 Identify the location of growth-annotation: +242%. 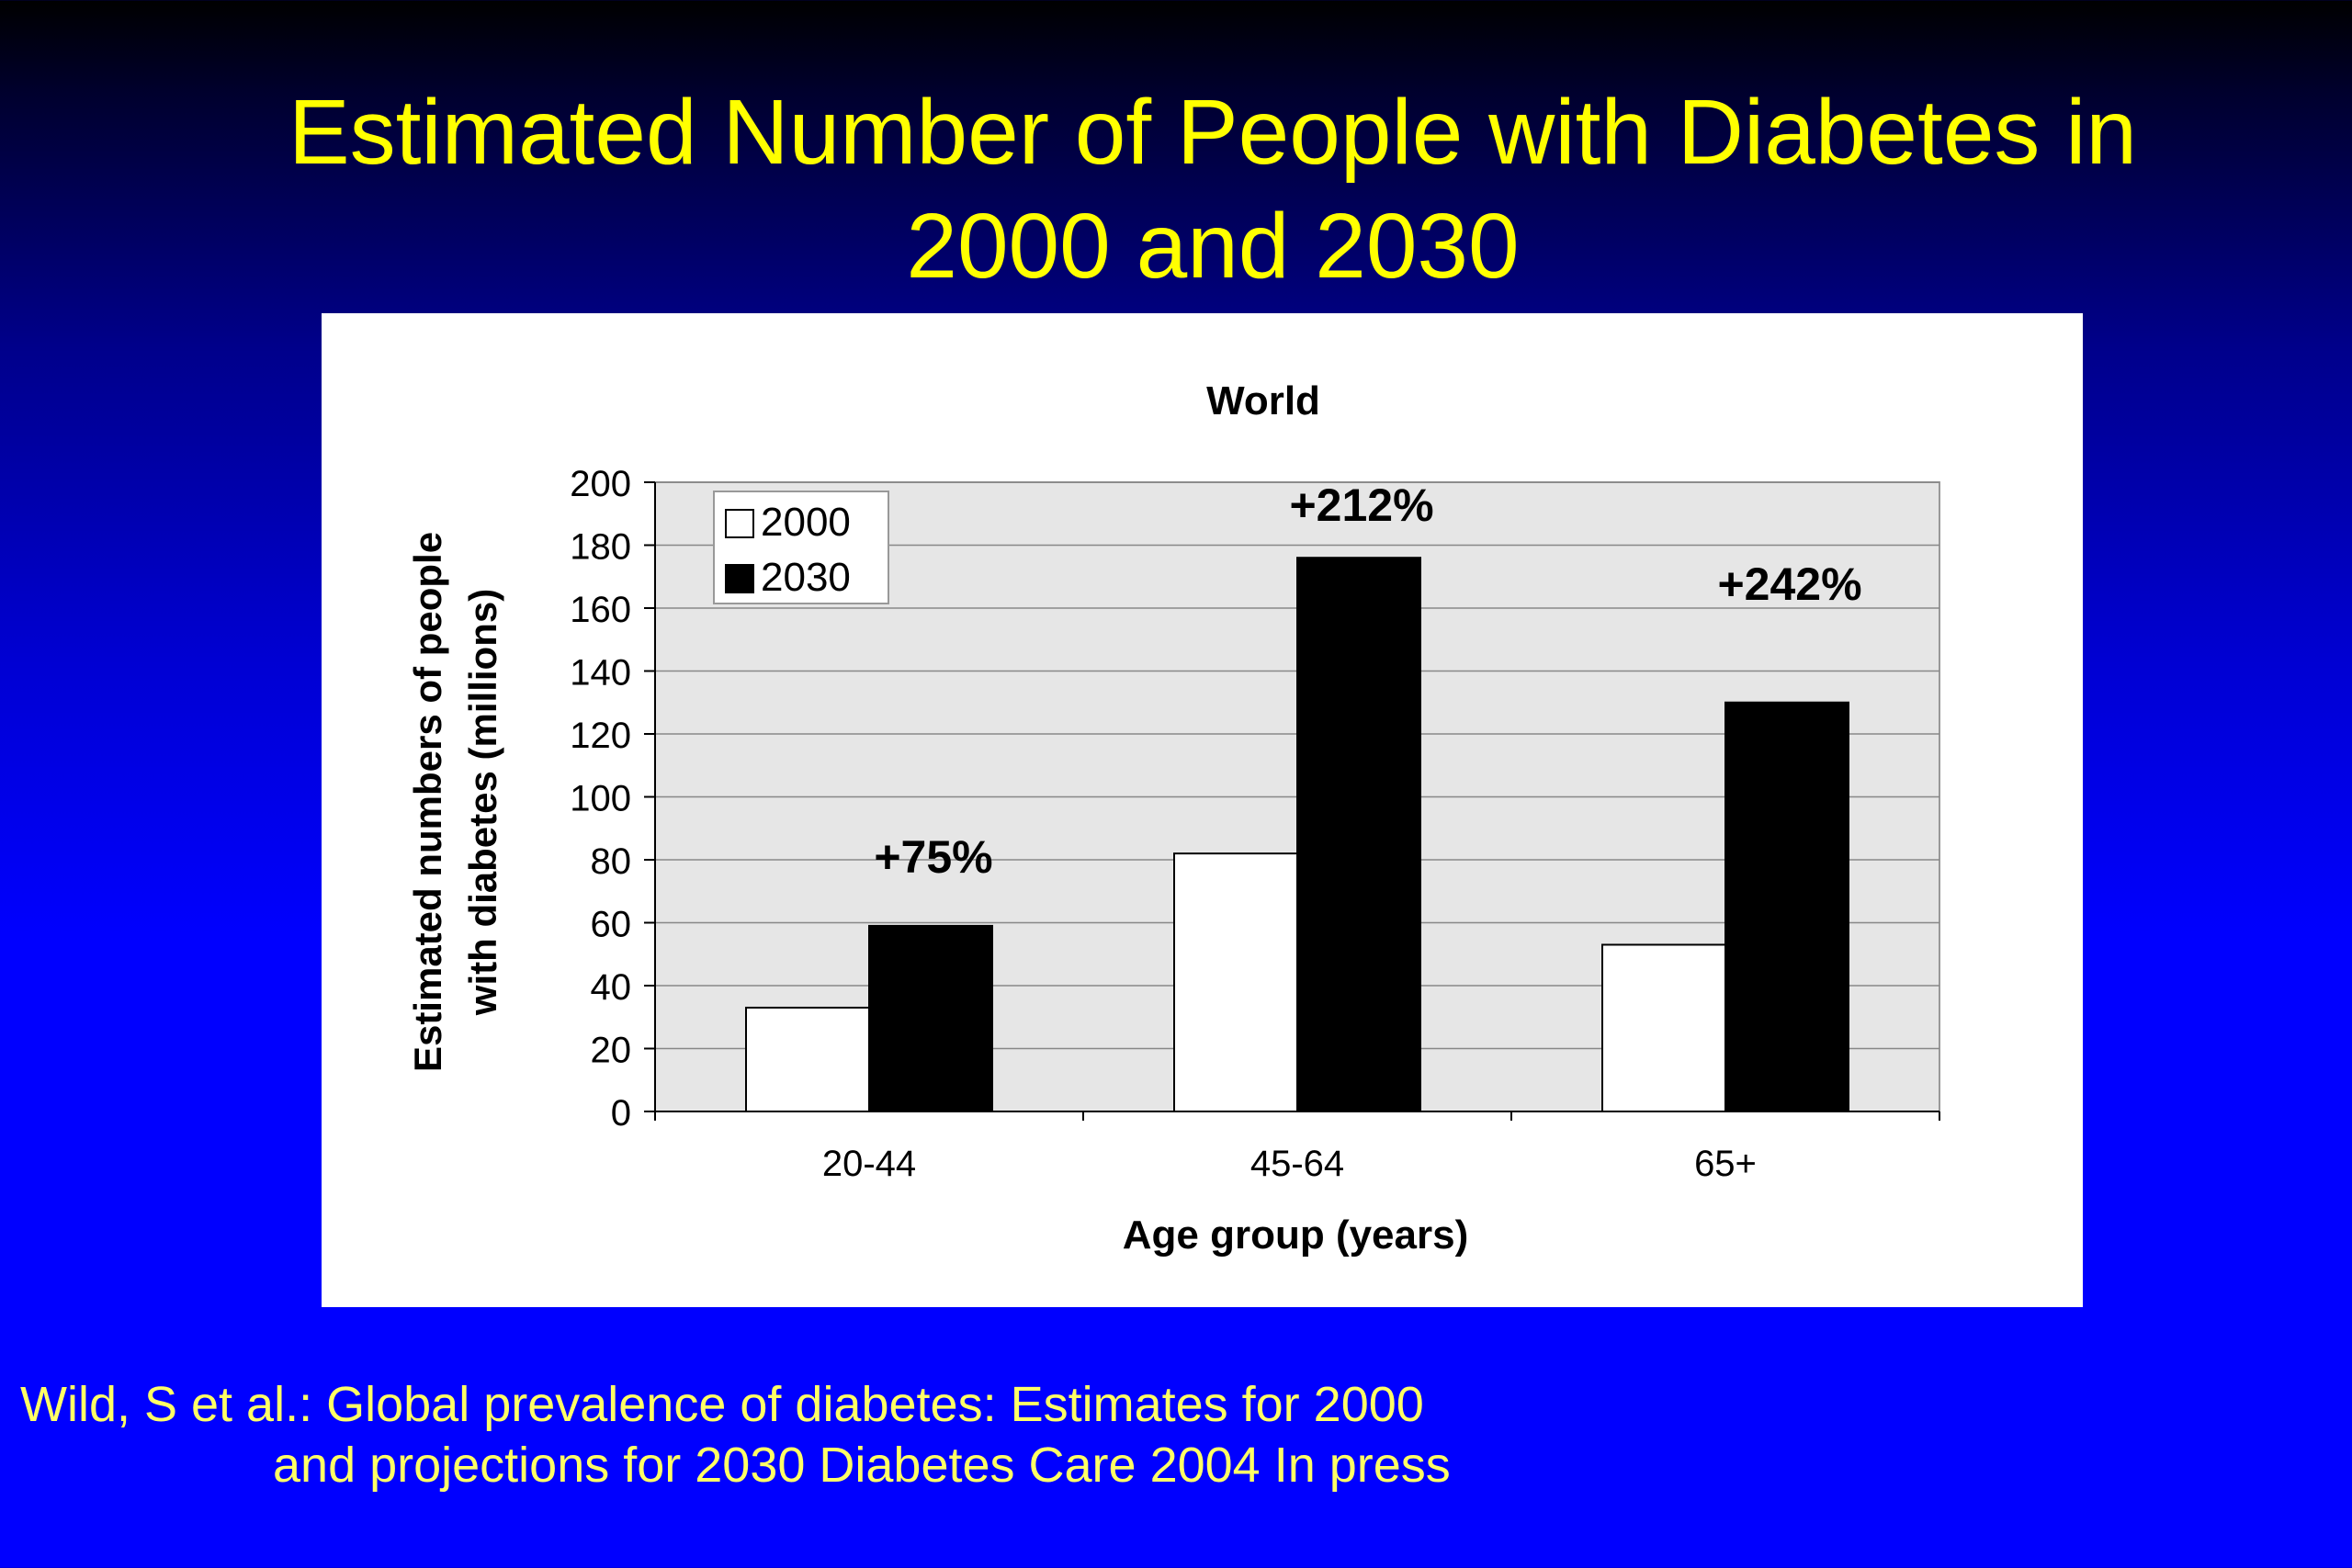
(1789, 584).